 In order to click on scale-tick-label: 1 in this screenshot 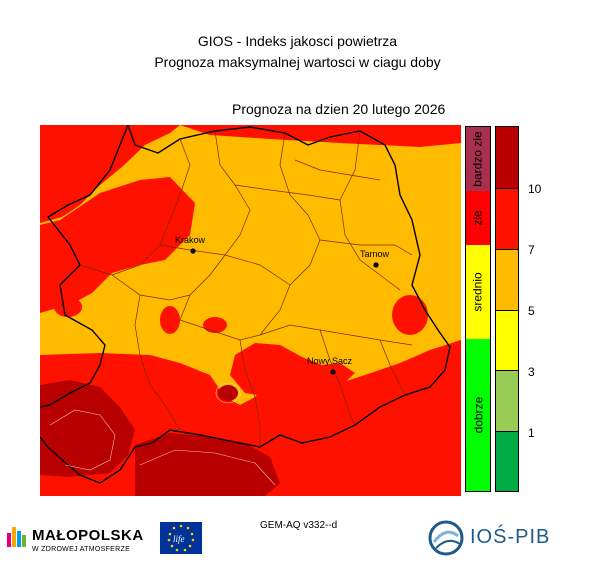, I will do `click(531, 433)`.